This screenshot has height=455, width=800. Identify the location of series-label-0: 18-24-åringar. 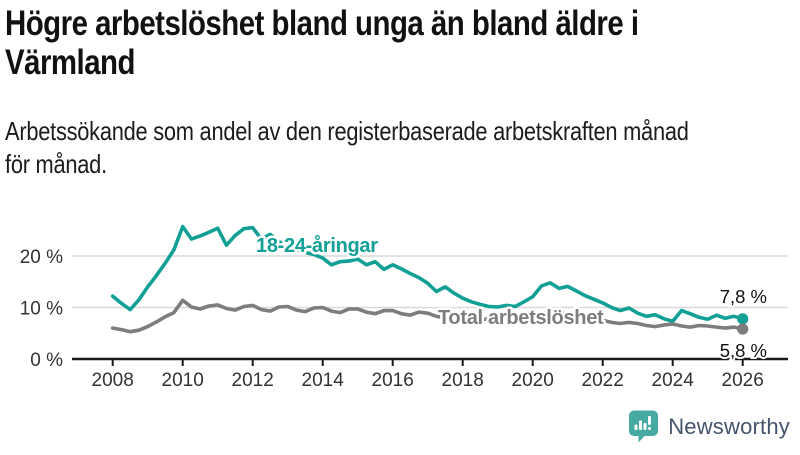
(317, 245).